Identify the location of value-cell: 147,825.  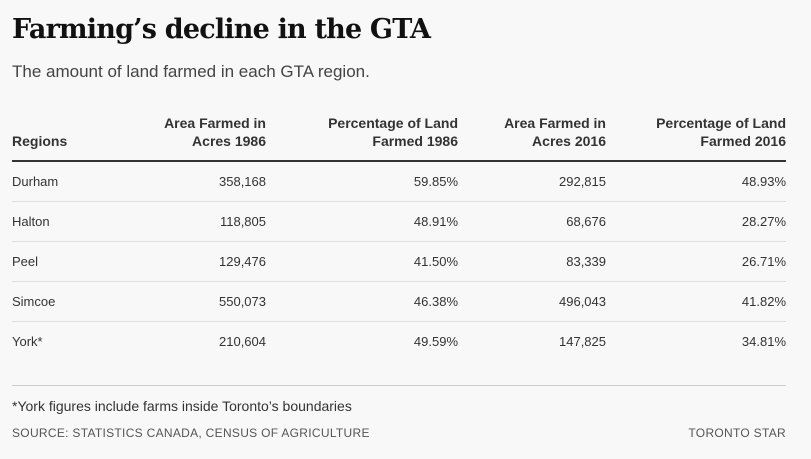
(582, 341).